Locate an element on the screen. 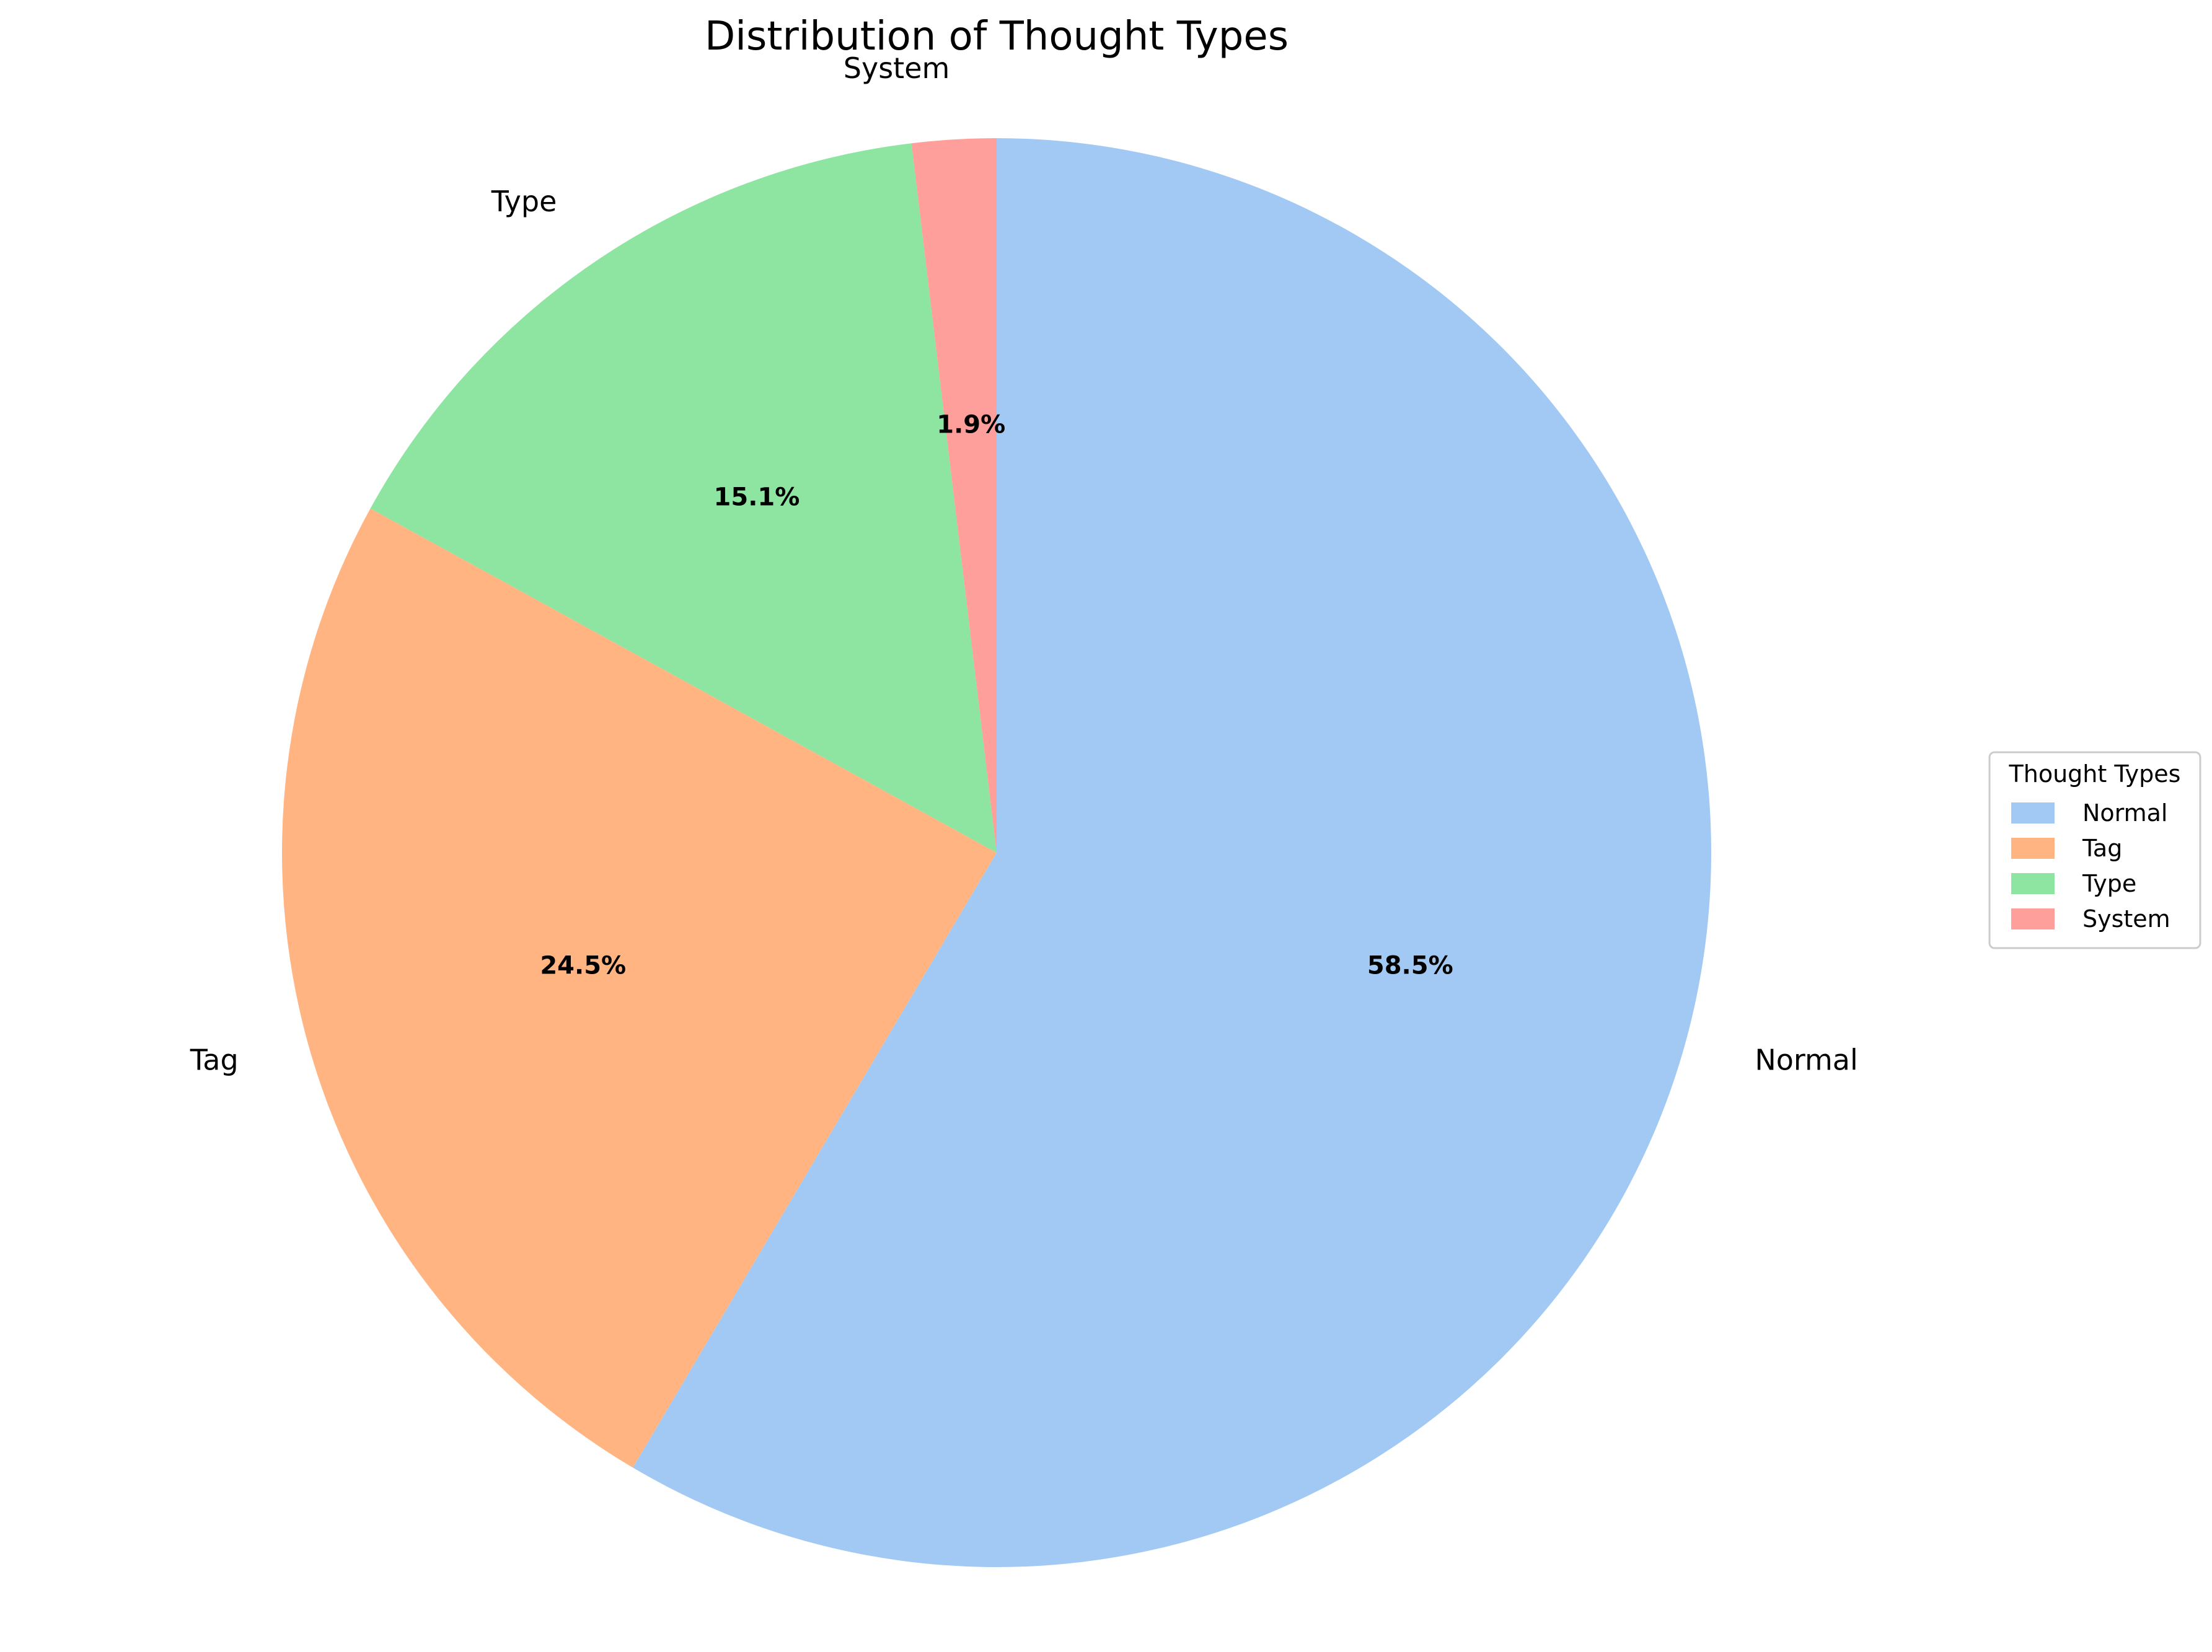 The width and height of the screenshot is (2212, 1652). legend: Thought Types Normal Tag Type System is located at coordinates (2094, 850).